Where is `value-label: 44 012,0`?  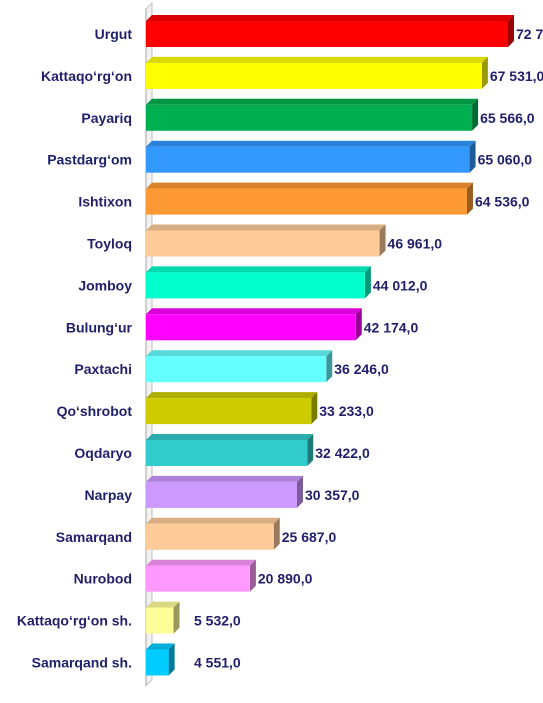 value-label: 44 012,0 is located at coordinates (400, 285).